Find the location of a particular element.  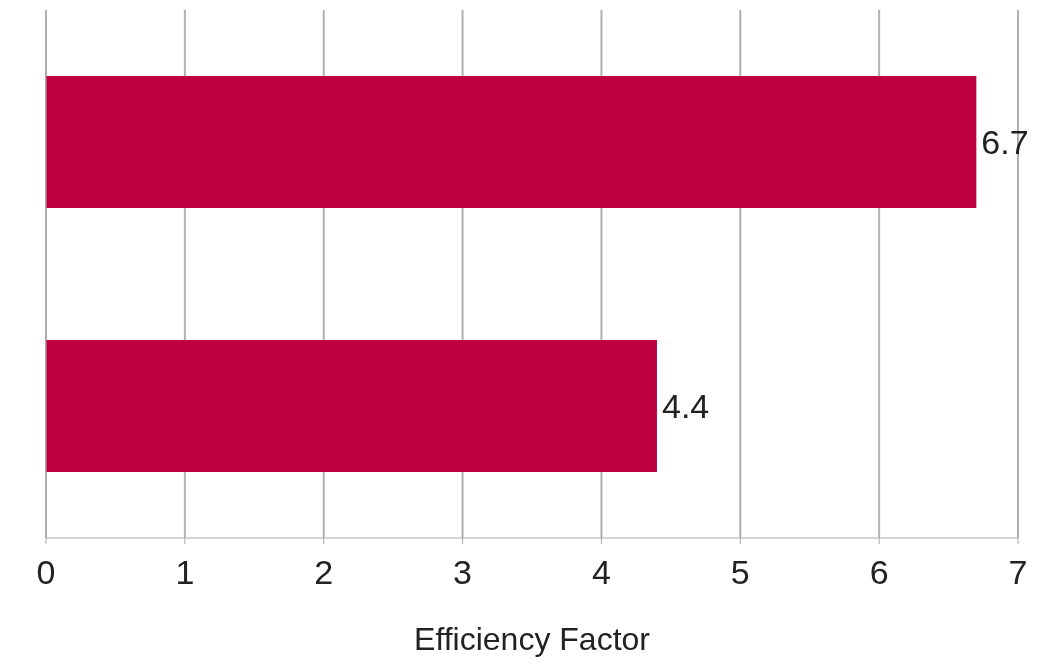

x-tick-label: 2 is located at coordinates (324, 572).